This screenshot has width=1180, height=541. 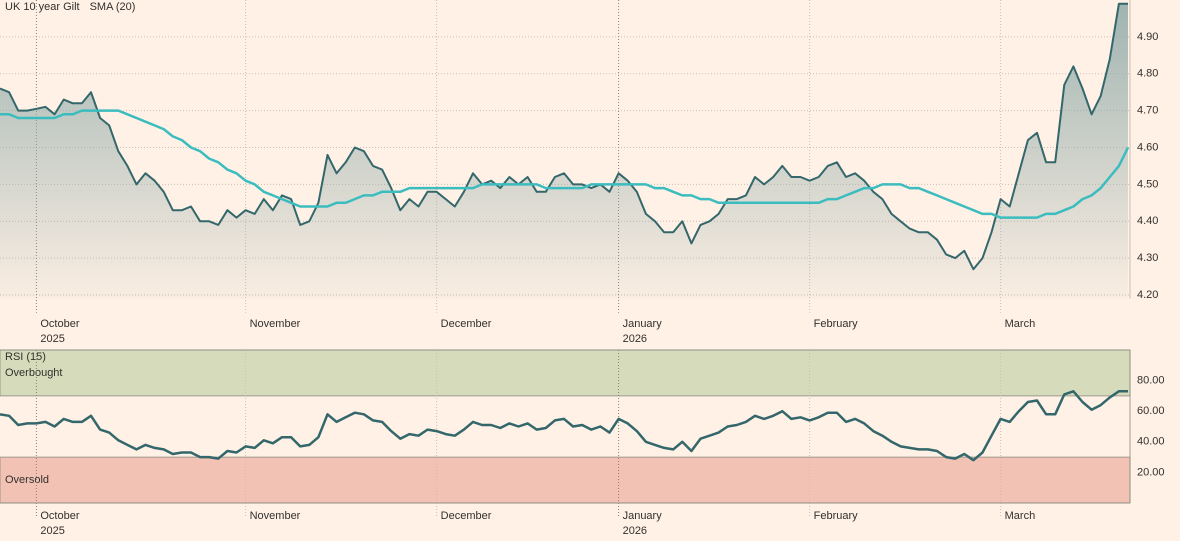 What do you see at coordinates (42, 7) in the screenshot?
I see `legend-entry: UK 10 year Gilt` at bounding box center [42, 7].